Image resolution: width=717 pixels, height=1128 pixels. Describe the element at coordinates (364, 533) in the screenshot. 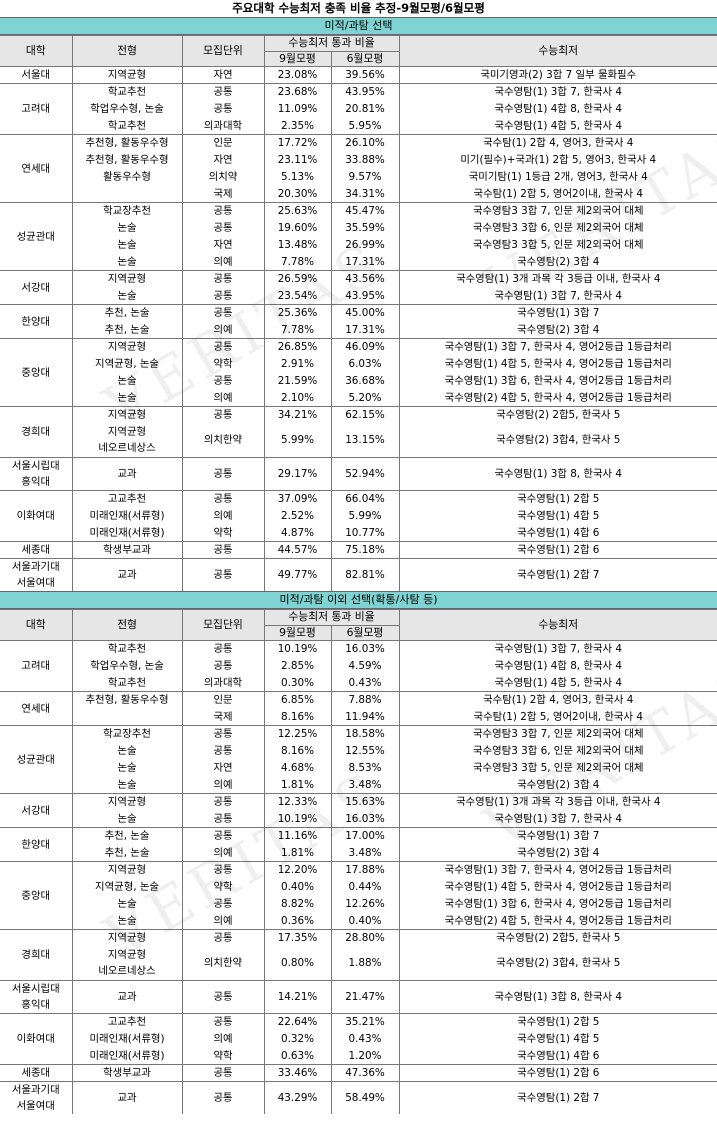

I see `jun-ratio-cell: 10.77%` at that location.